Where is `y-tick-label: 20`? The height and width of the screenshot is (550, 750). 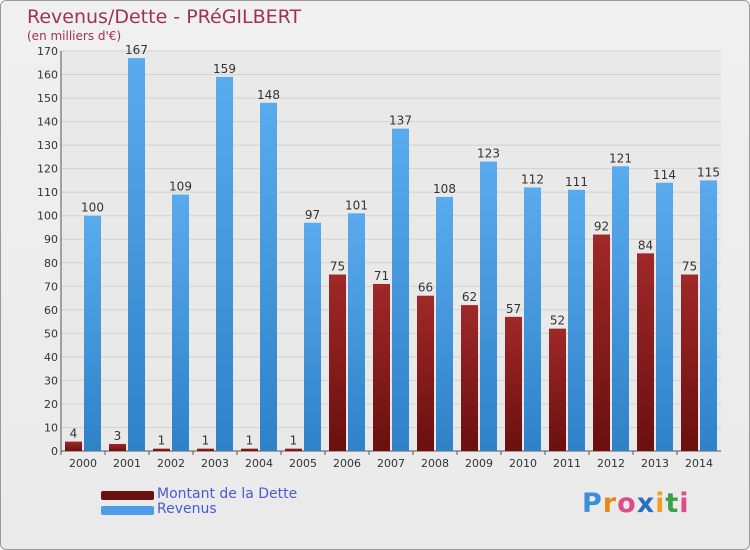
y-tick-label: 20 is located at coordinates (51, 404).